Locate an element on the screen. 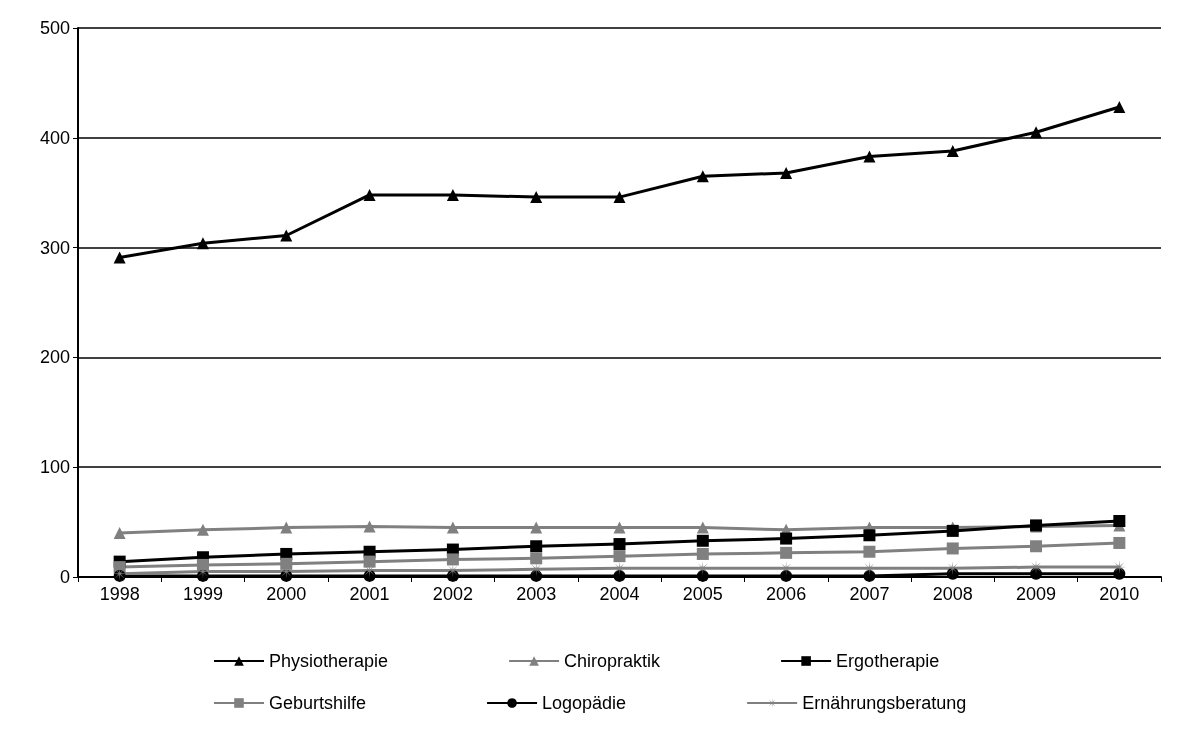  y-tick-label: 400 is located at coordinates (54, 137).